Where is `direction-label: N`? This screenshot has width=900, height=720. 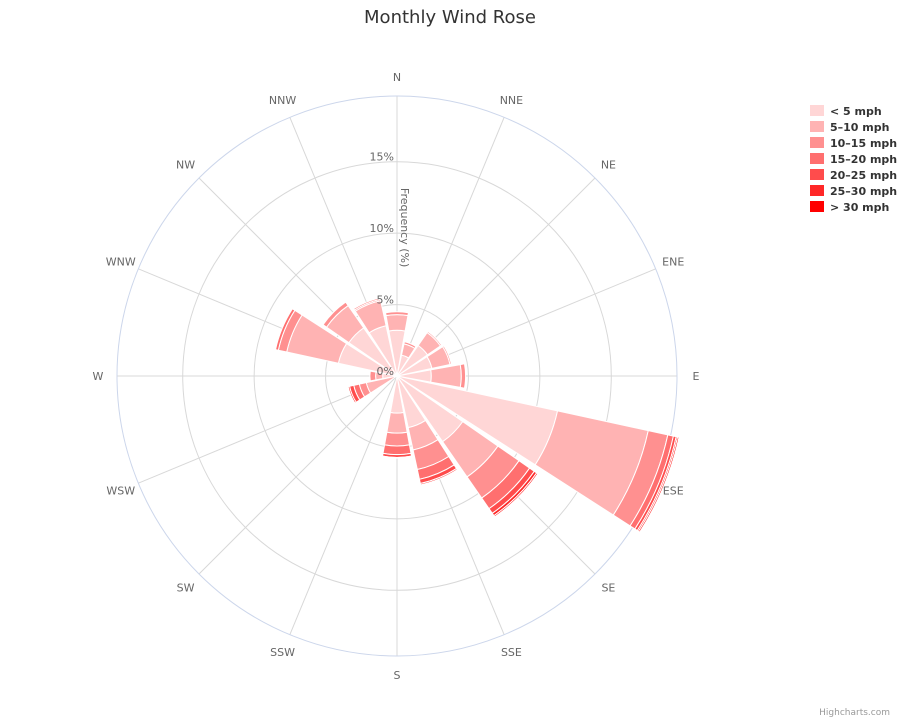 direction-label: N is located at coordinates (397, 77).